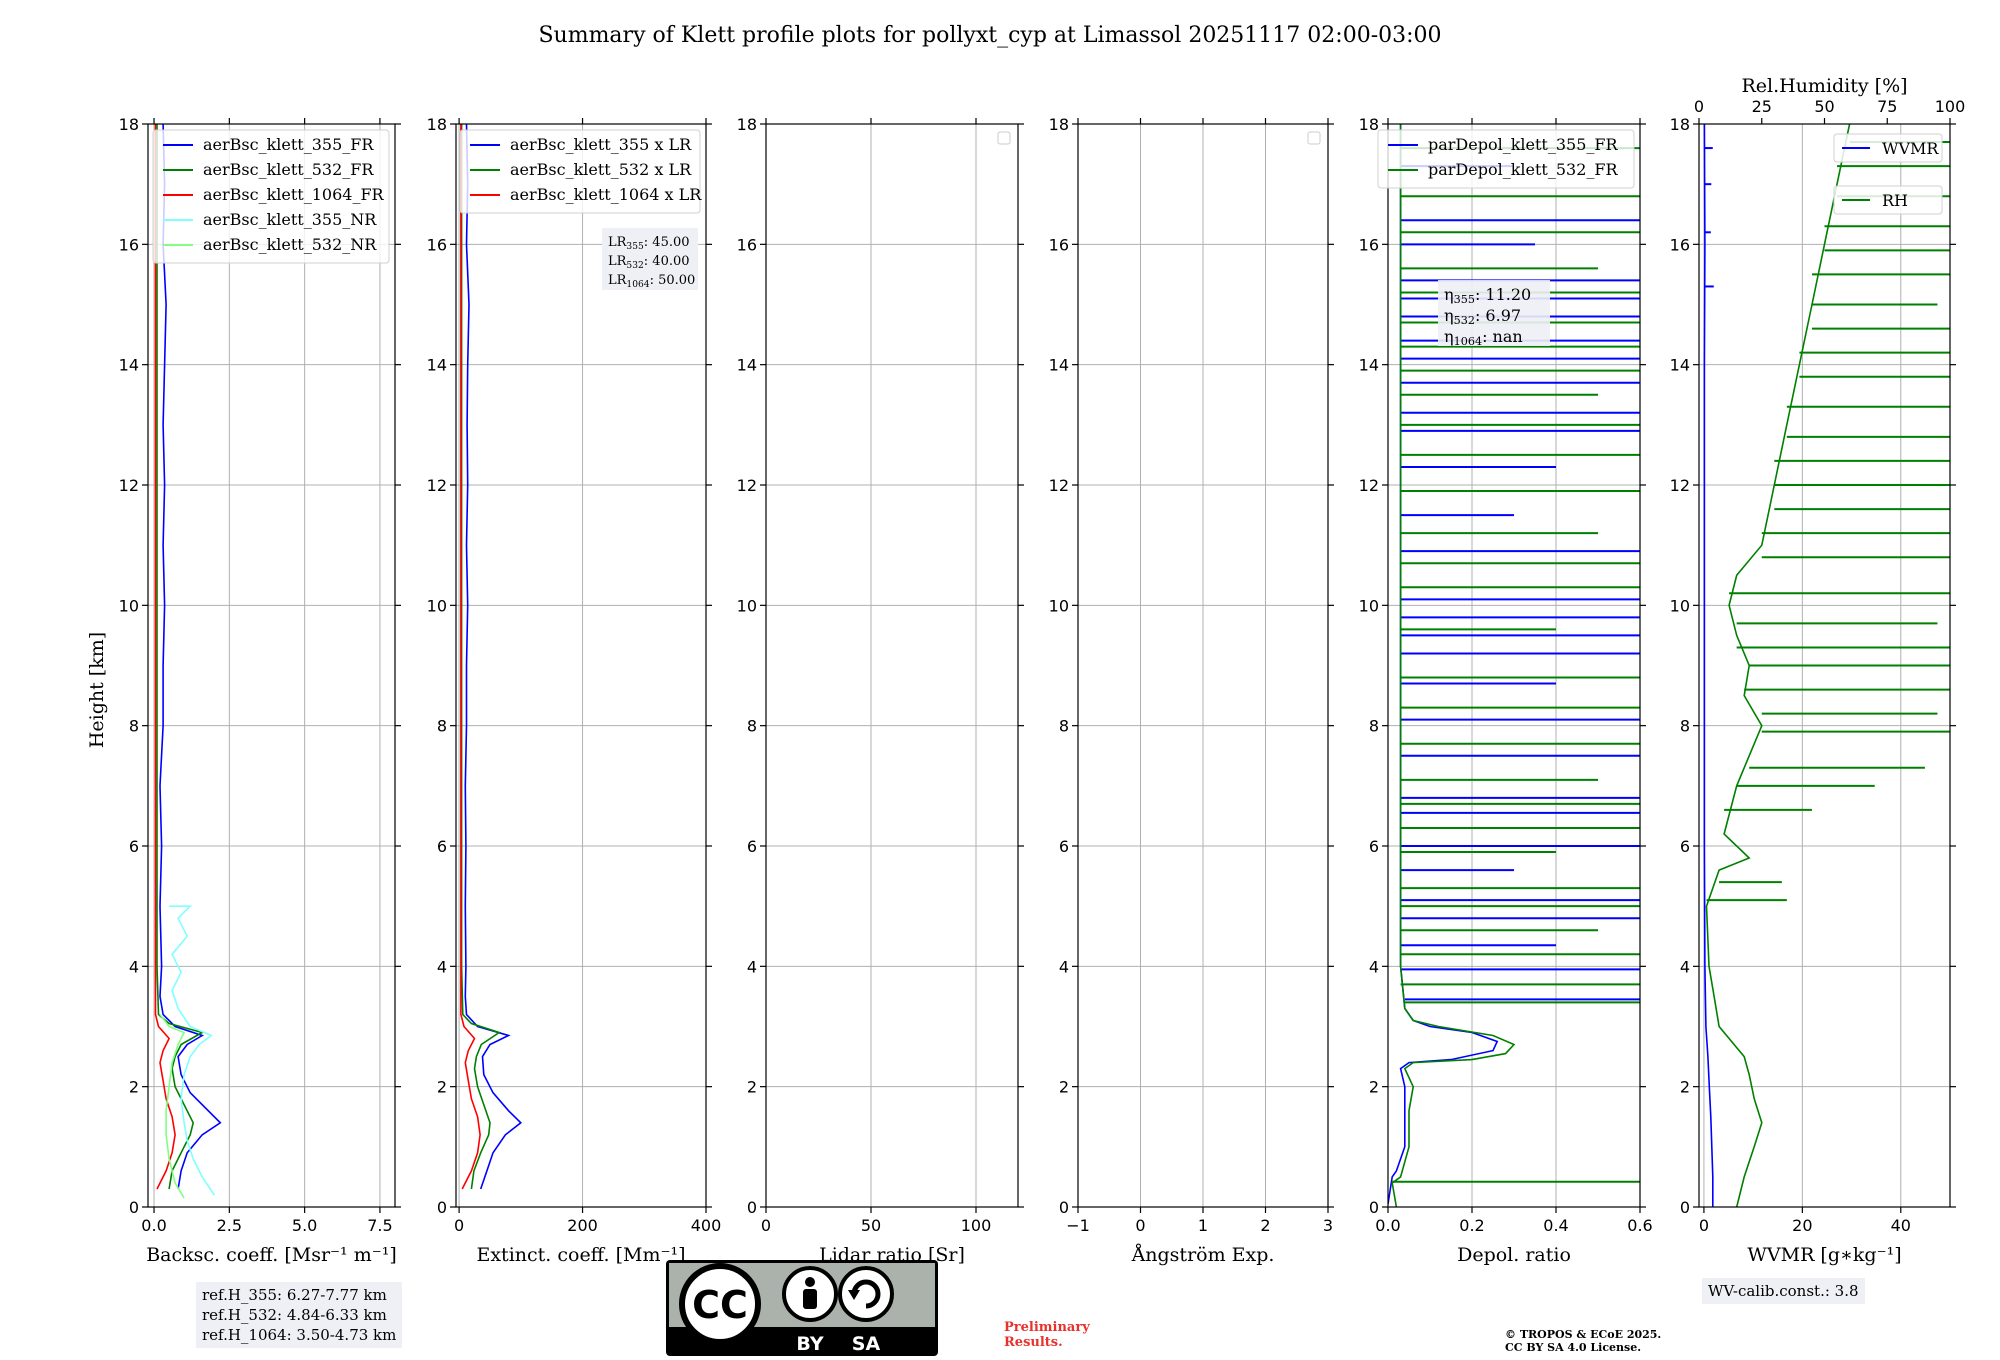 The image size is (2000, 1360). I want to click on x-axis-label: Depol. ratio, so click(1514, 1255).